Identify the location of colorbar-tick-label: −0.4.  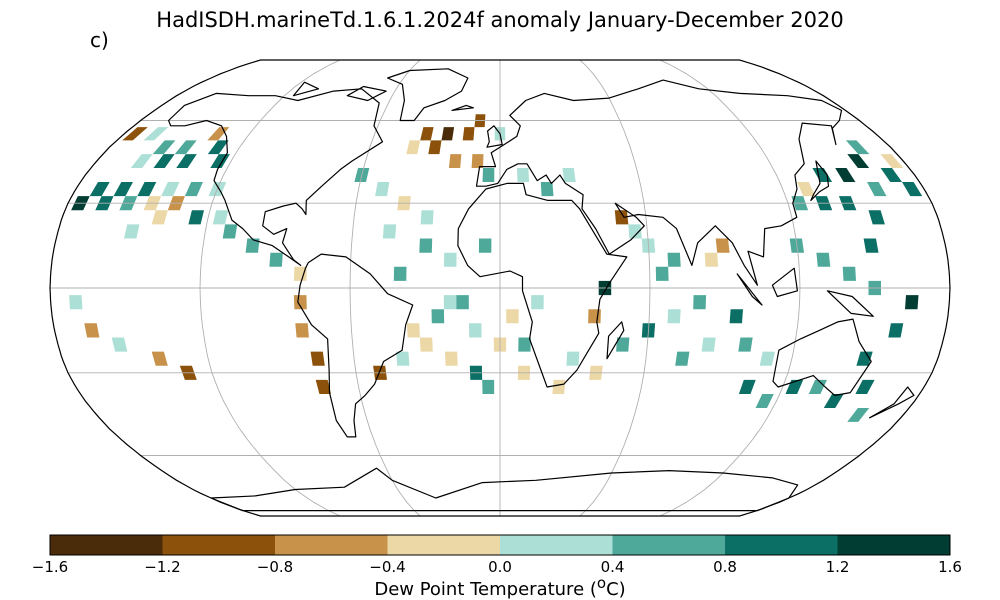
(387, 567).